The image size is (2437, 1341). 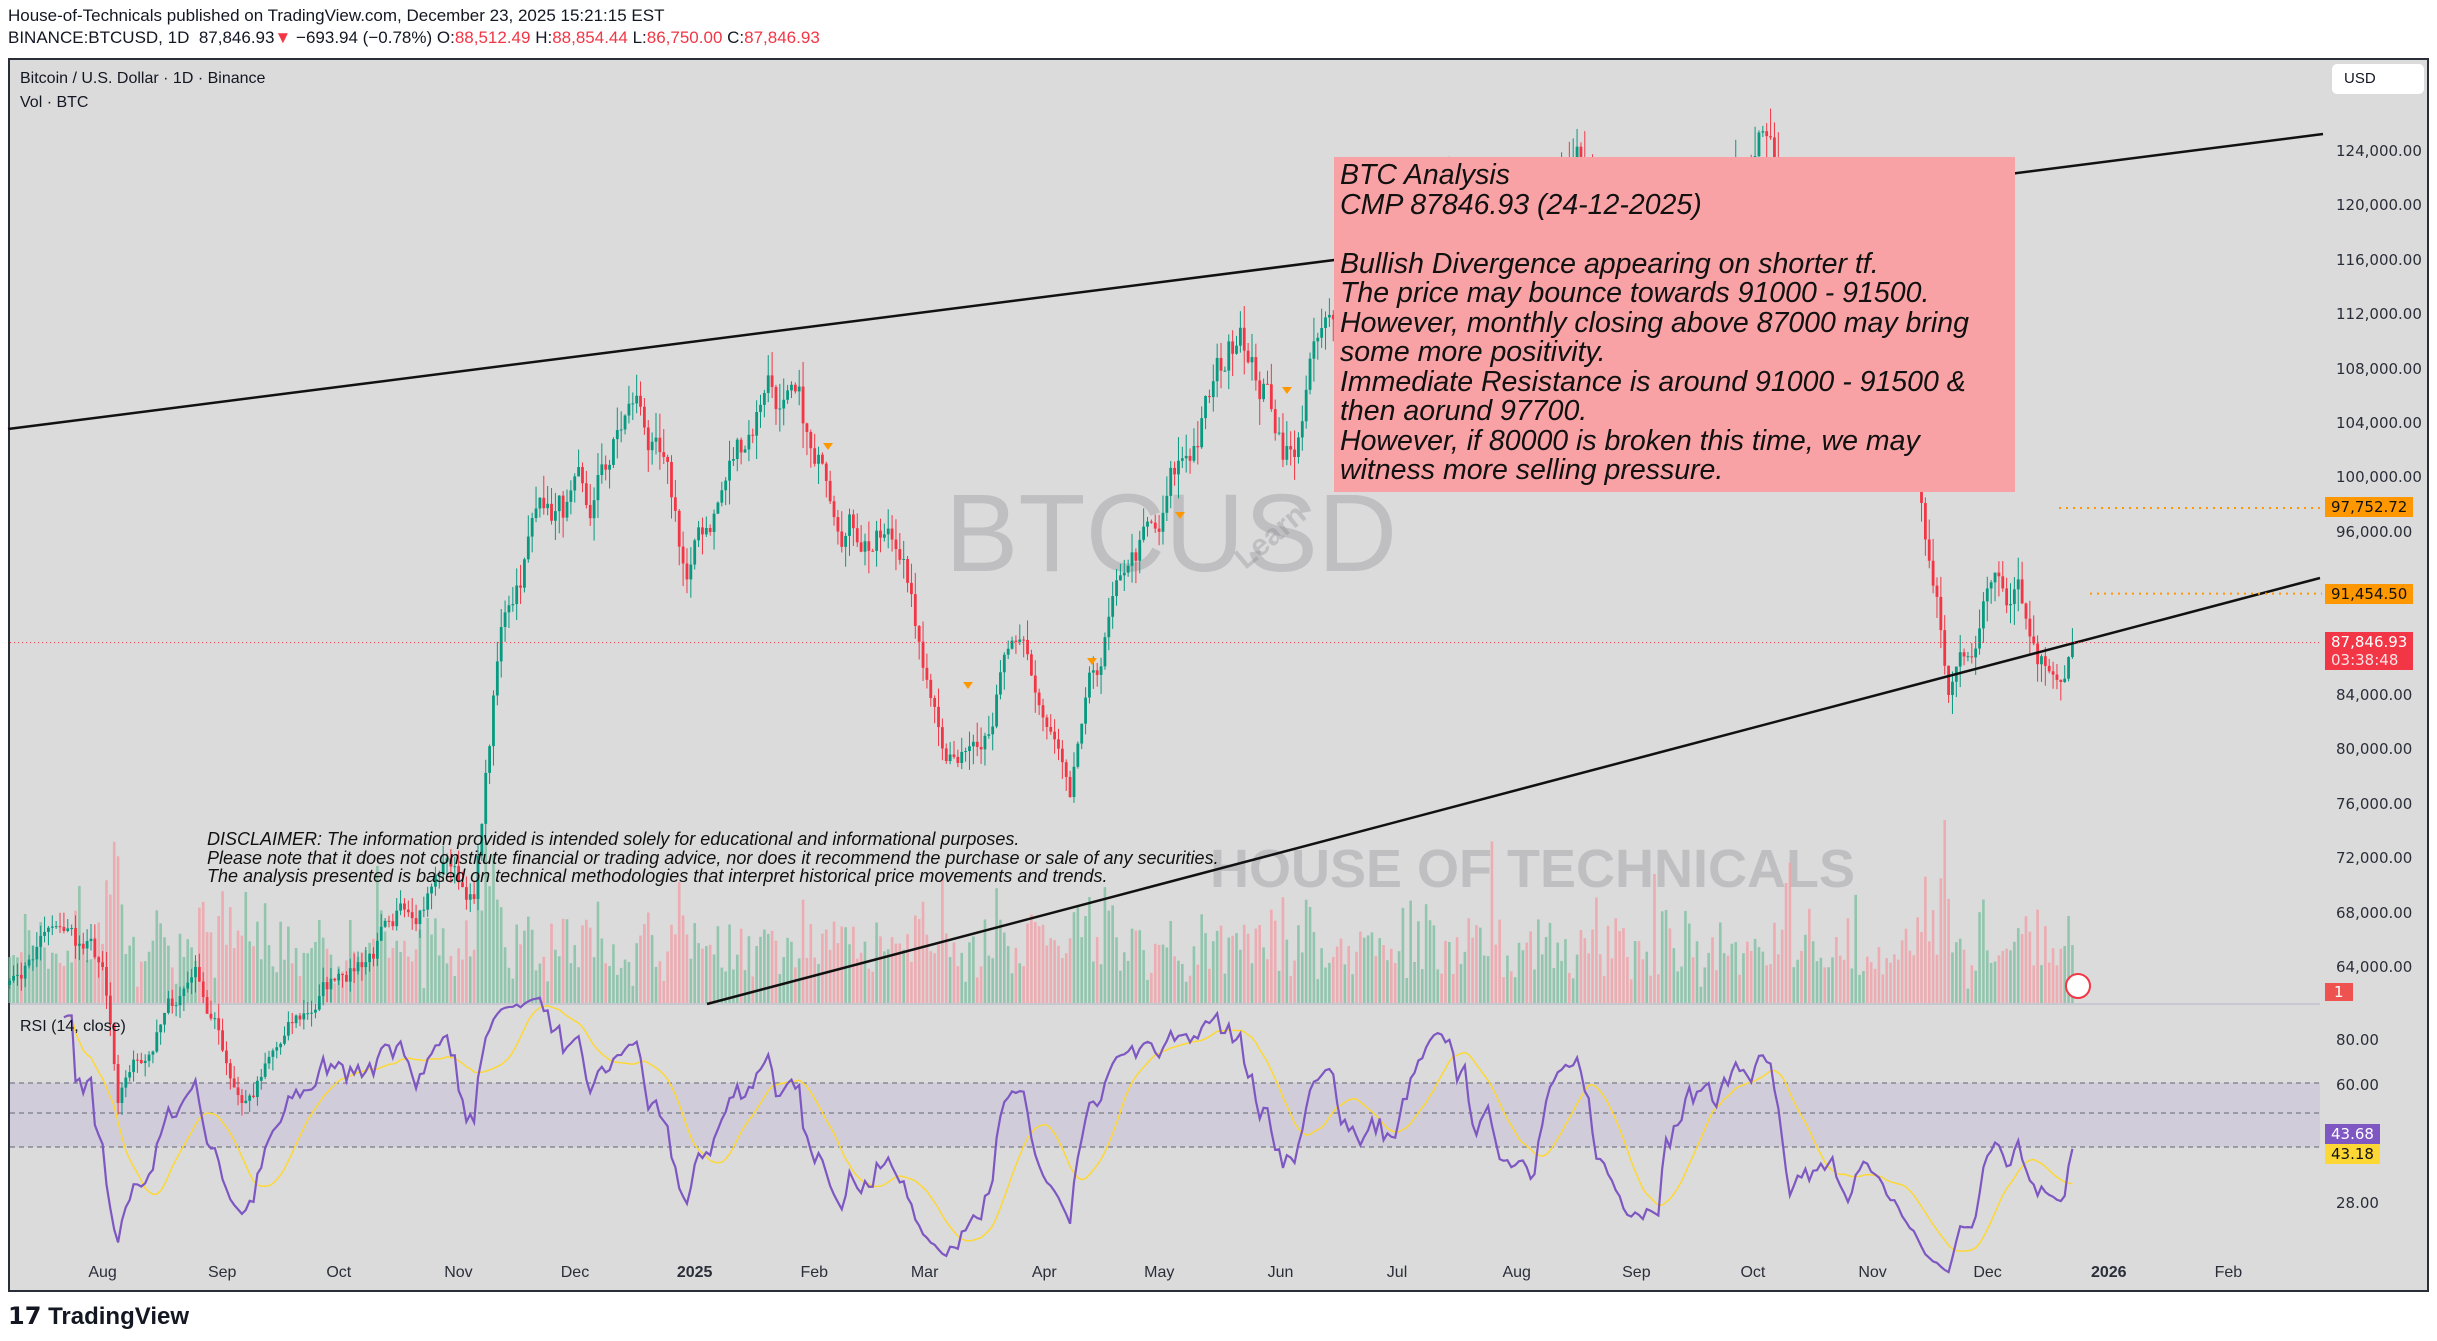 I want to click on chart-legend-title: Bitcoin / U.S. Dollar · 1D · Binance, so click(x=143, y=78).